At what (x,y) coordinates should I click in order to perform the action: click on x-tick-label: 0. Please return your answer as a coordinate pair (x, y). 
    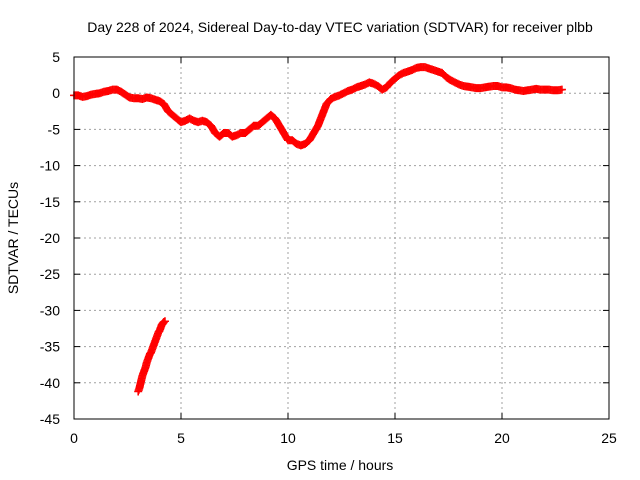
    Looking at the image, I should click on (74, 438).